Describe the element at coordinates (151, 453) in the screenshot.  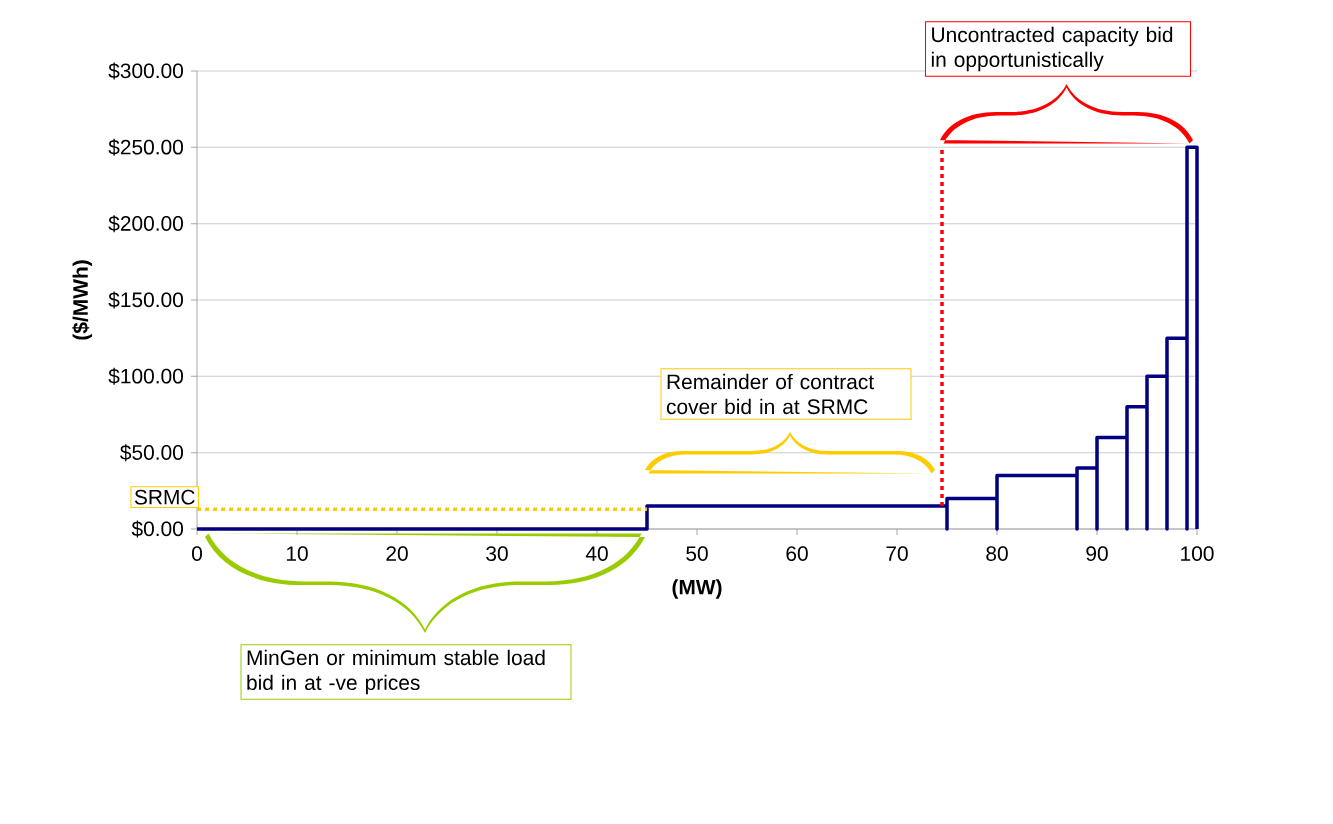
I see `y-tick-label: $50.00` at that location.